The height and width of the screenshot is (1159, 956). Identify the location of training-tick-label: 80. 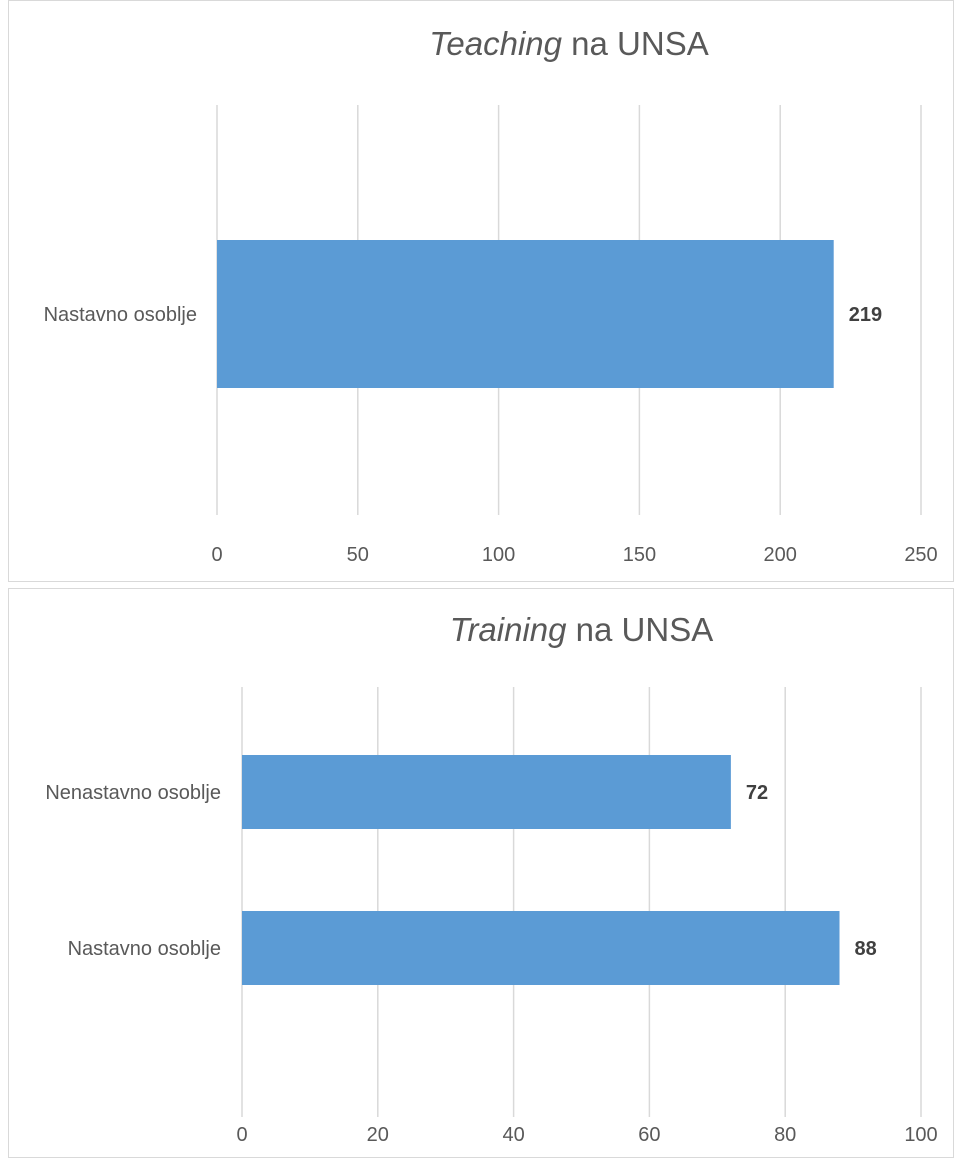
(785, 1135).